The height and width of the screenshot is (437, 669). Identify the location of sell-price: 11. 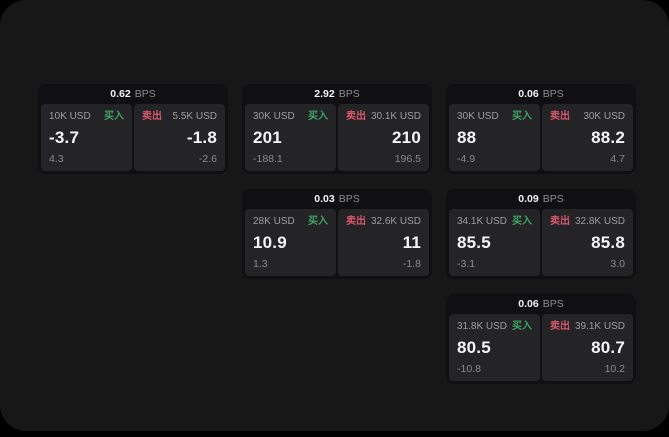
(411, 242).